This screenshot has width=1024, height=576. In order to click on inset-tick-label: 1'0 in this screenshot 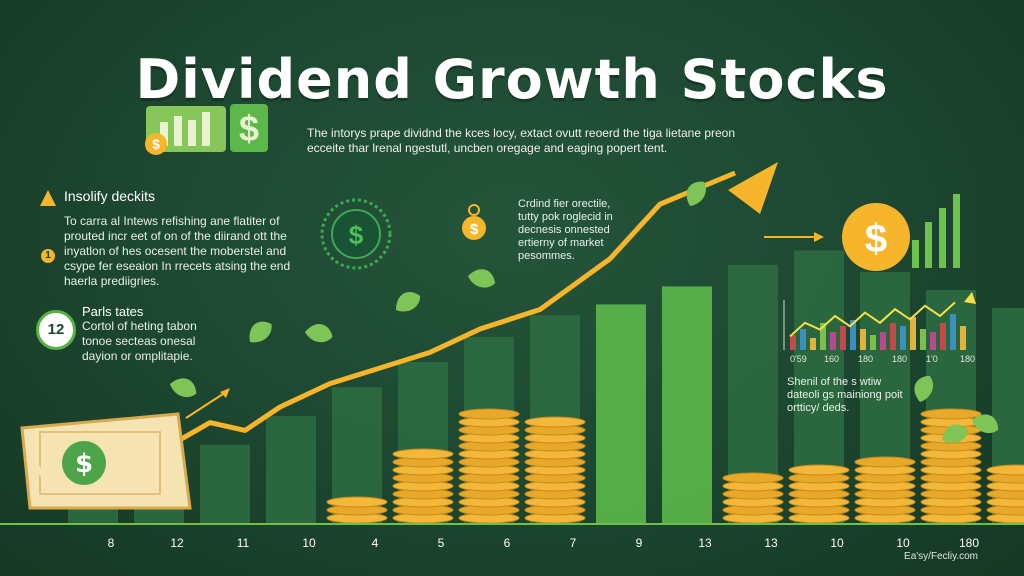, I will do `click(932, 359)`.